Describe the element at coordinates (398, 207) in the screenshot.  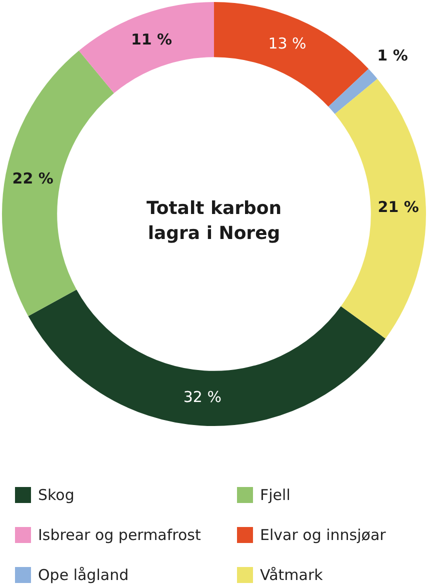
I see `data-label: 21 %` at that location.